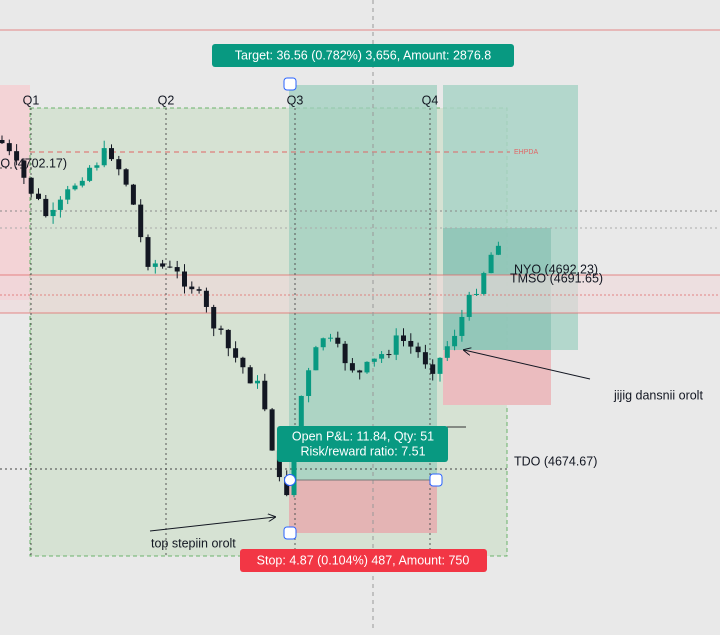 Image resolution: width=720 pixels, height=635 pixels. Describe the element at coordinates (526, 152) in the screenshot. I see `ehpda-label: EHPDA` at that location.